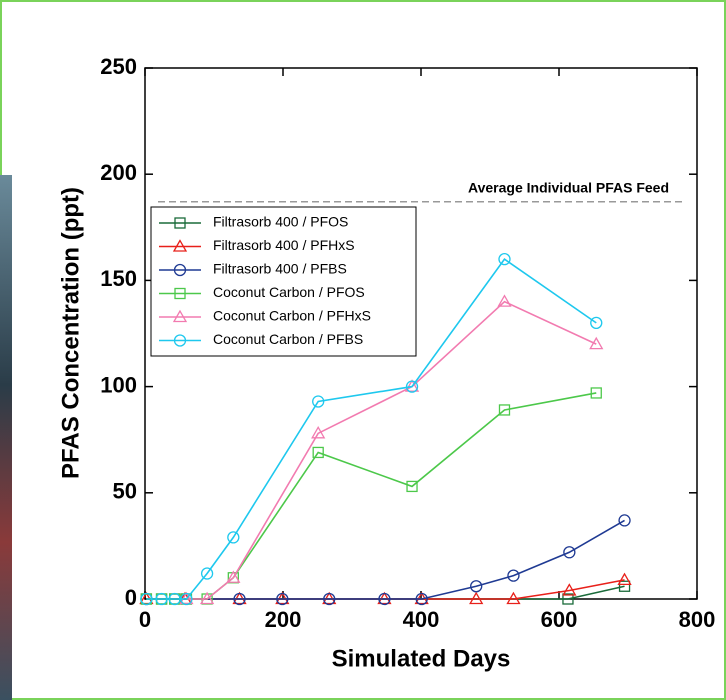 This screenshot has width=726, height=700. I want to click on y-tick-label: 150, so click(118, 278).